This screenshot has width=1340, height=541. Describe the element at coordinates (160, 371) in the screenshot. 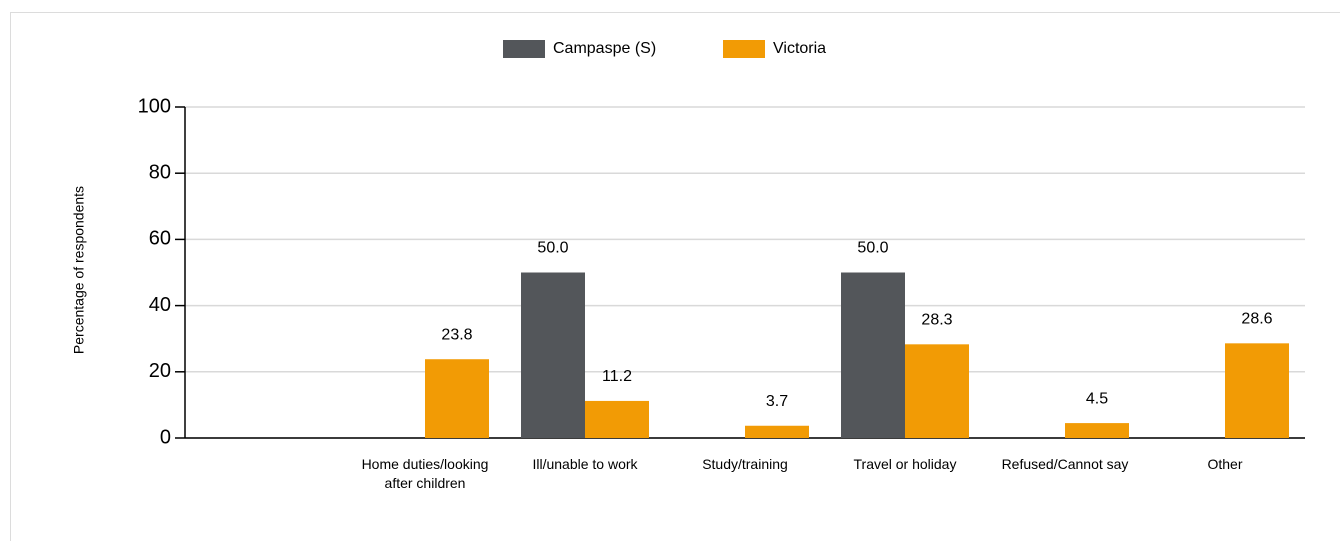

I see `y-tick-label: 20` at that location.